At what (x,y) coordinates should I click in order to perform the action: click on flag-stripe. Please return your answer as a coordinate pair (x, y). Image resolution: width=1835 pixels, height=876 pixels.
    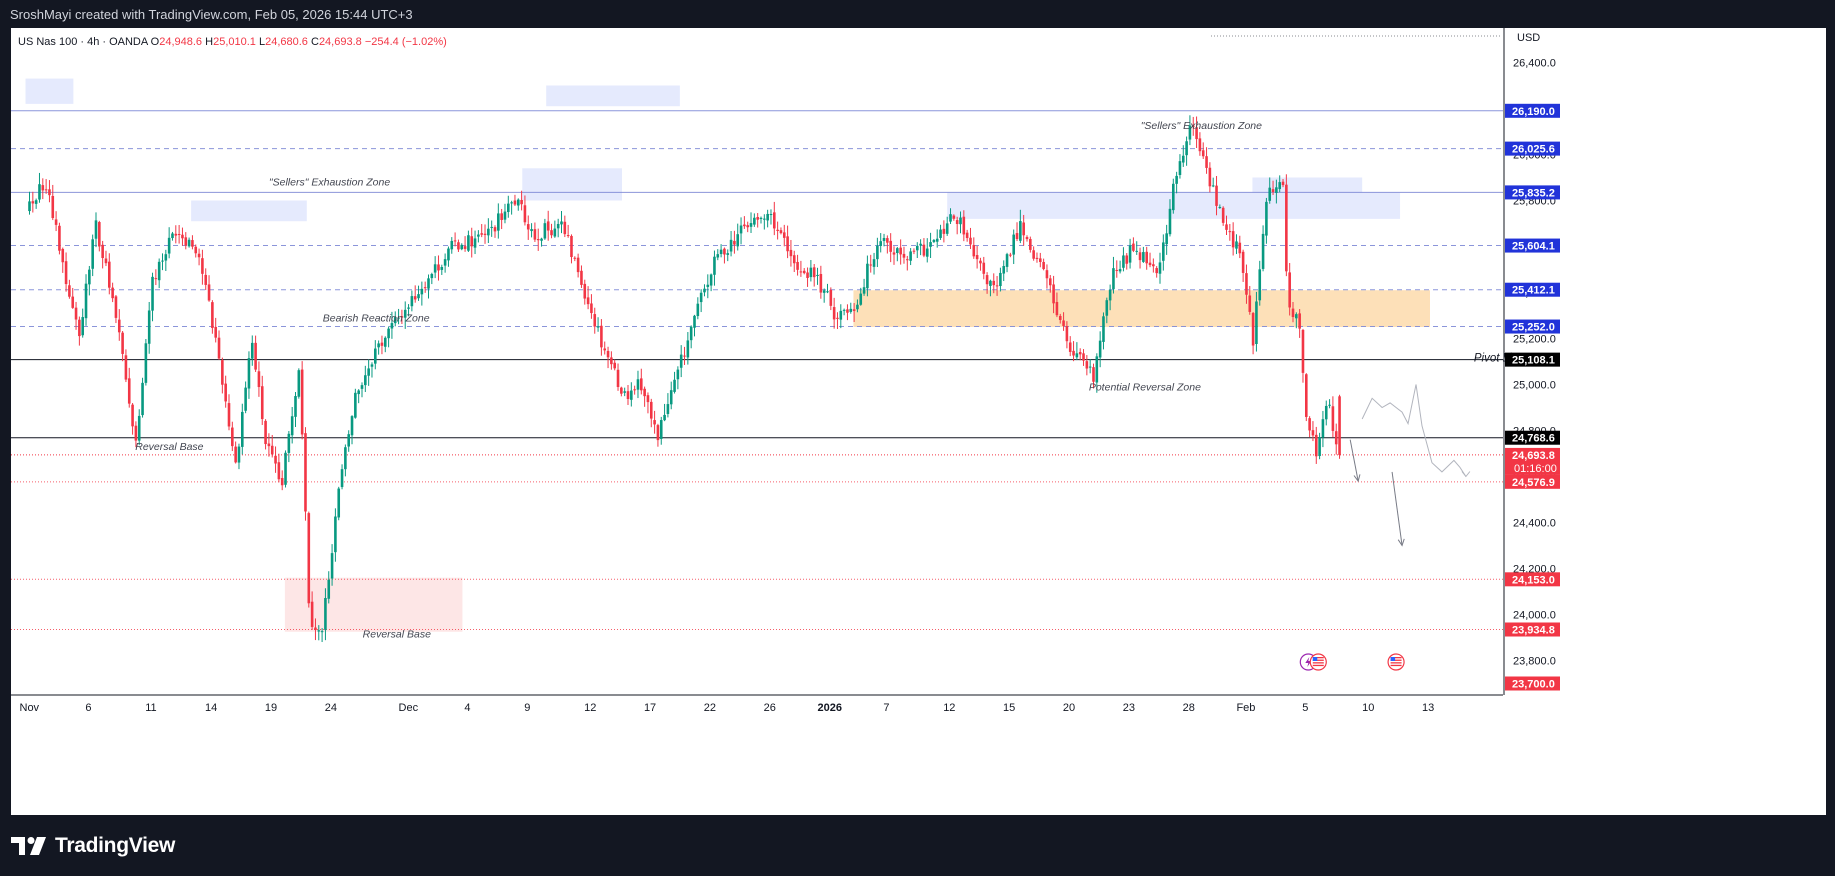
    Looking at the image, I should click on (1396, 665).